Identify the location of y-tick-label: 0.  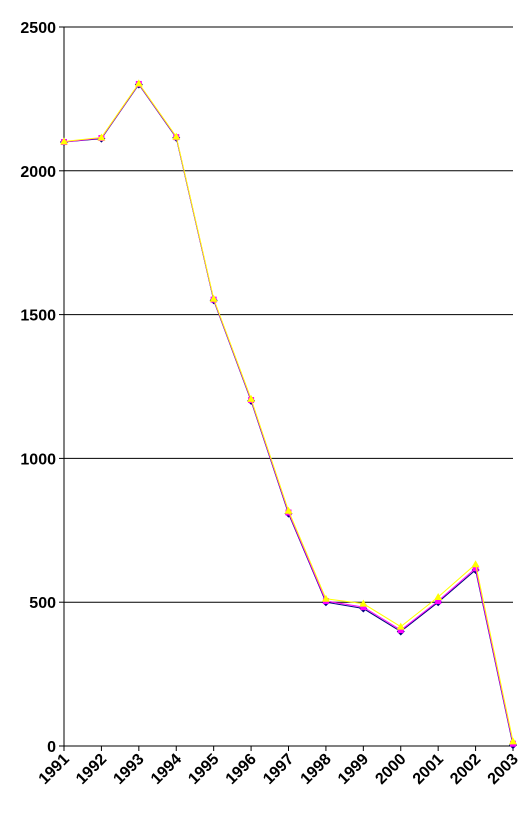
(51, 747).